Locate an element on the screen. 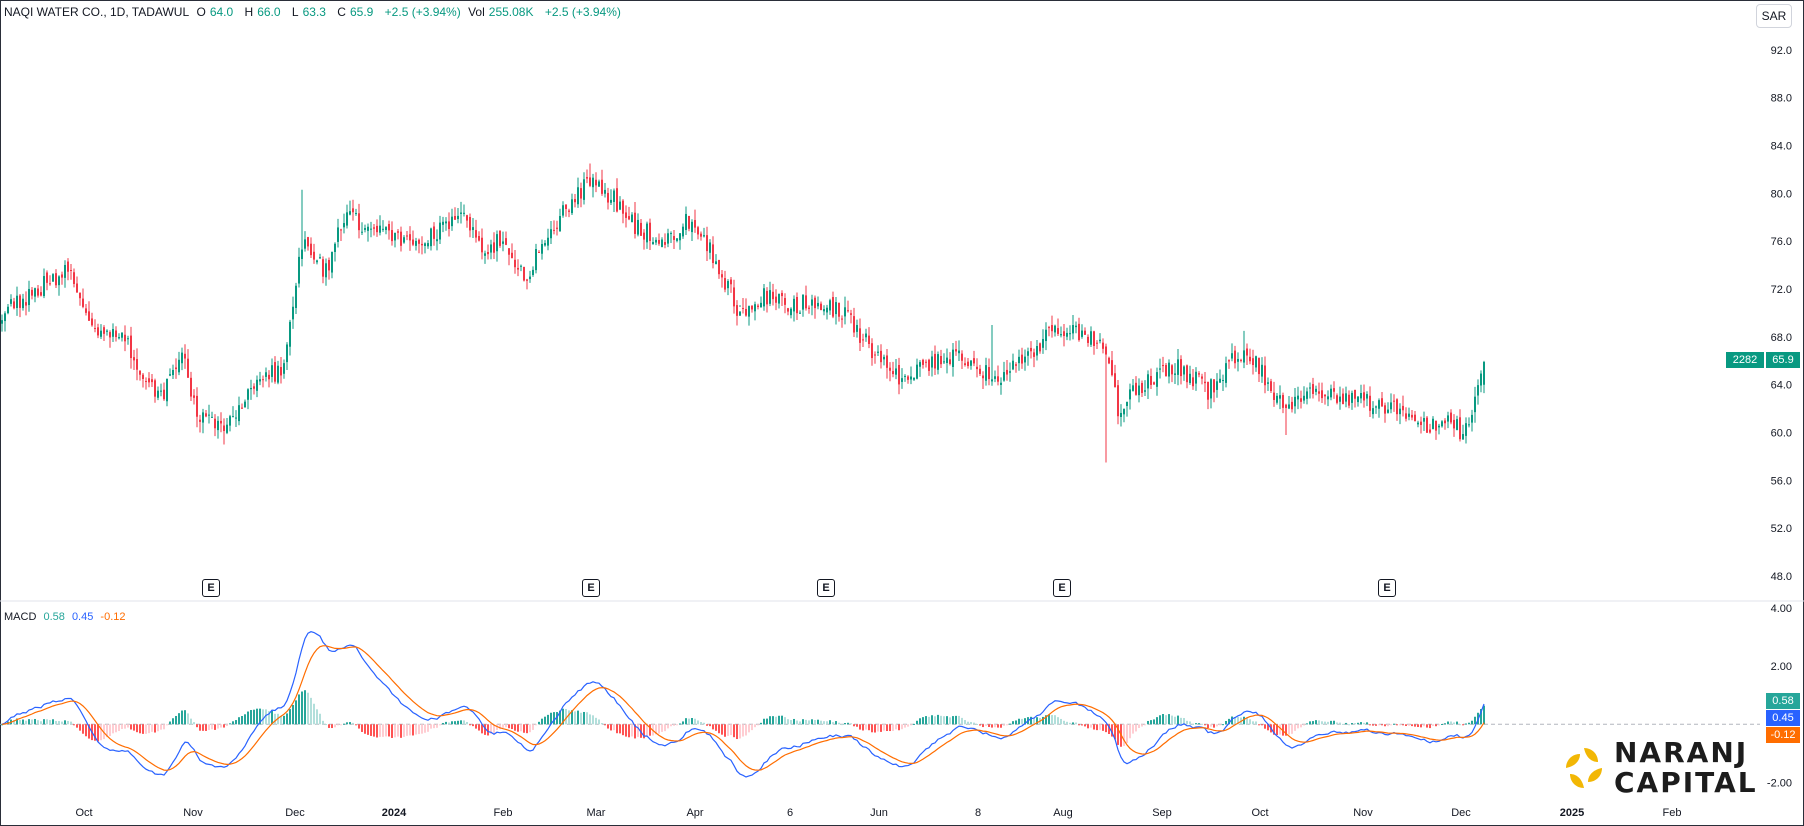 The height and width of the screenshot is (826, 1804). macd-tick-label: 4.00 is located at coordinates (1781, 609).